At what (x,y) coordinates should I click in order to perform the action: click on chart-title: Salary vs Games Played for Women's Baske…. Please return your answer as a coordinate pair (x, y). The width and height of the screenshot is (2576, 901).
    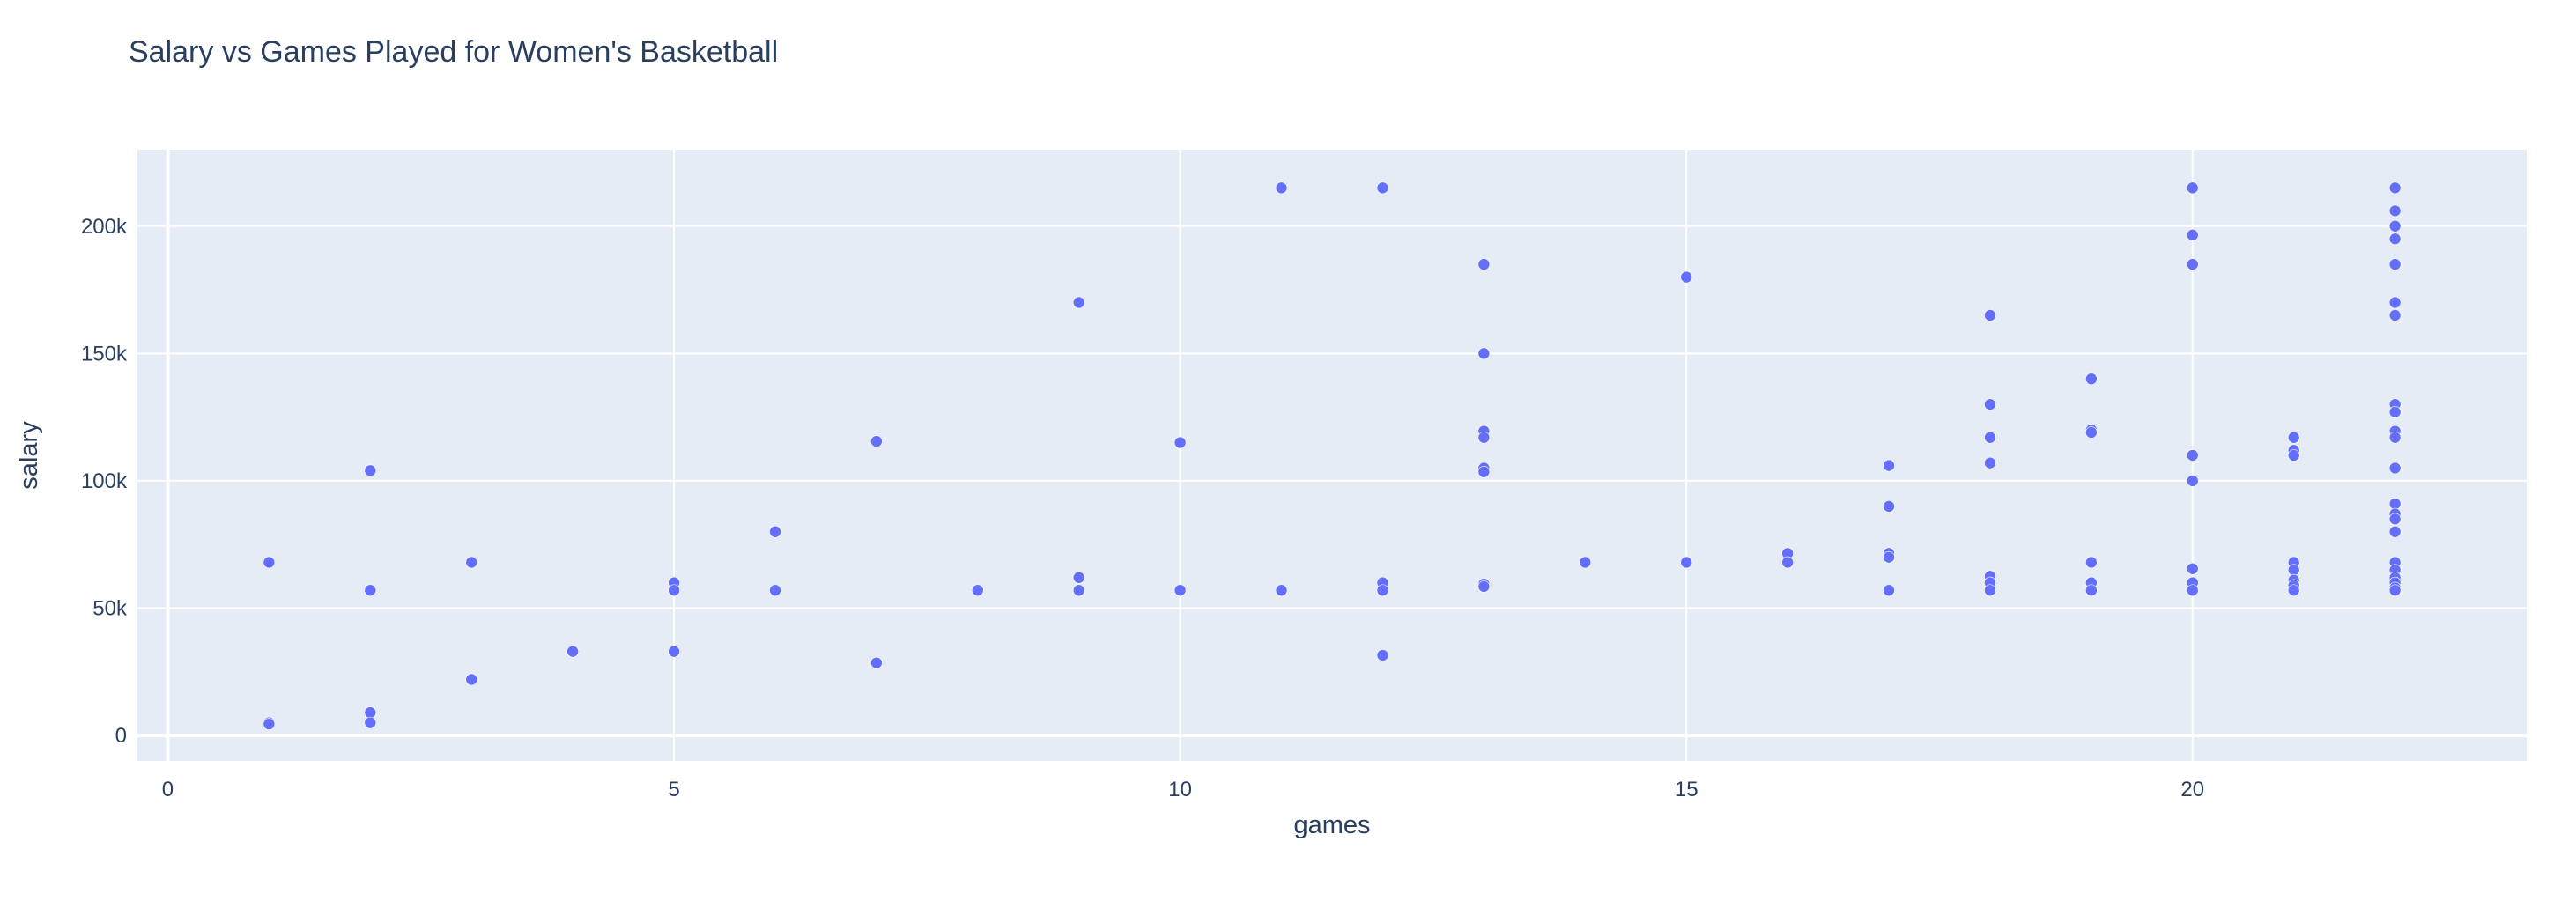
    Looking at the image, I should click on (453, 52).